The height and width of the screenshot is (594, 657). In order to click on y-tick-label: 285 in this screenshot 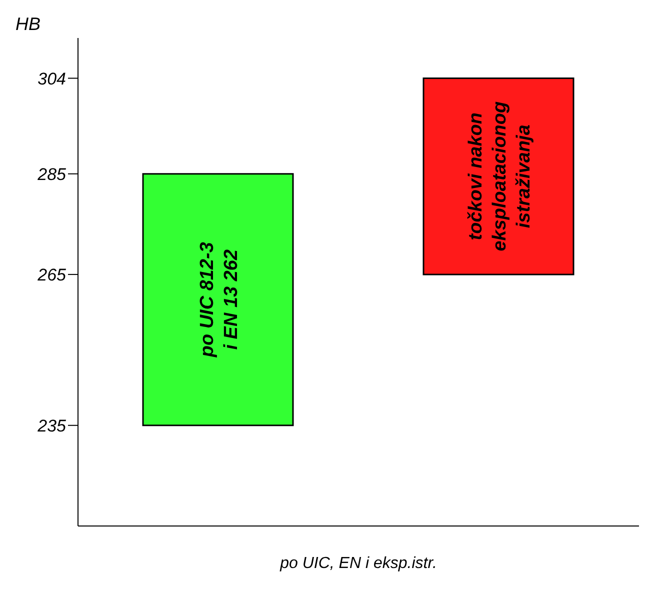, I will do `click(51, 174)`.